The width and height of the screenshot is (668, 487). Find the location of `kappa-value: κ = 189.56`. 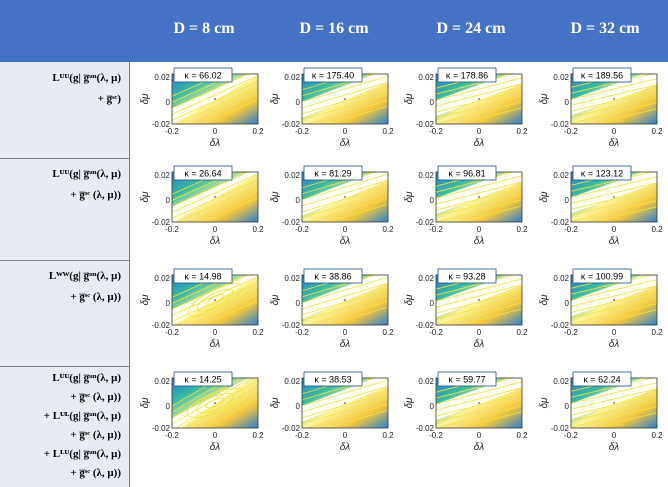

kappa-value: κ = 189.56 is located at coordinates (602, 76).